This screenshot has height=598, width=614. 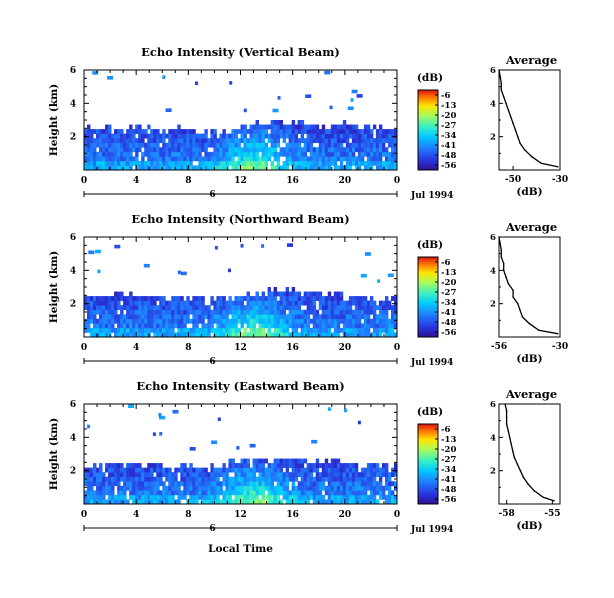 What do you see at coordinates (448, 450) in the screenshot?
I see `colorbar-tick-label: -20` at bounding box center [448, 450].